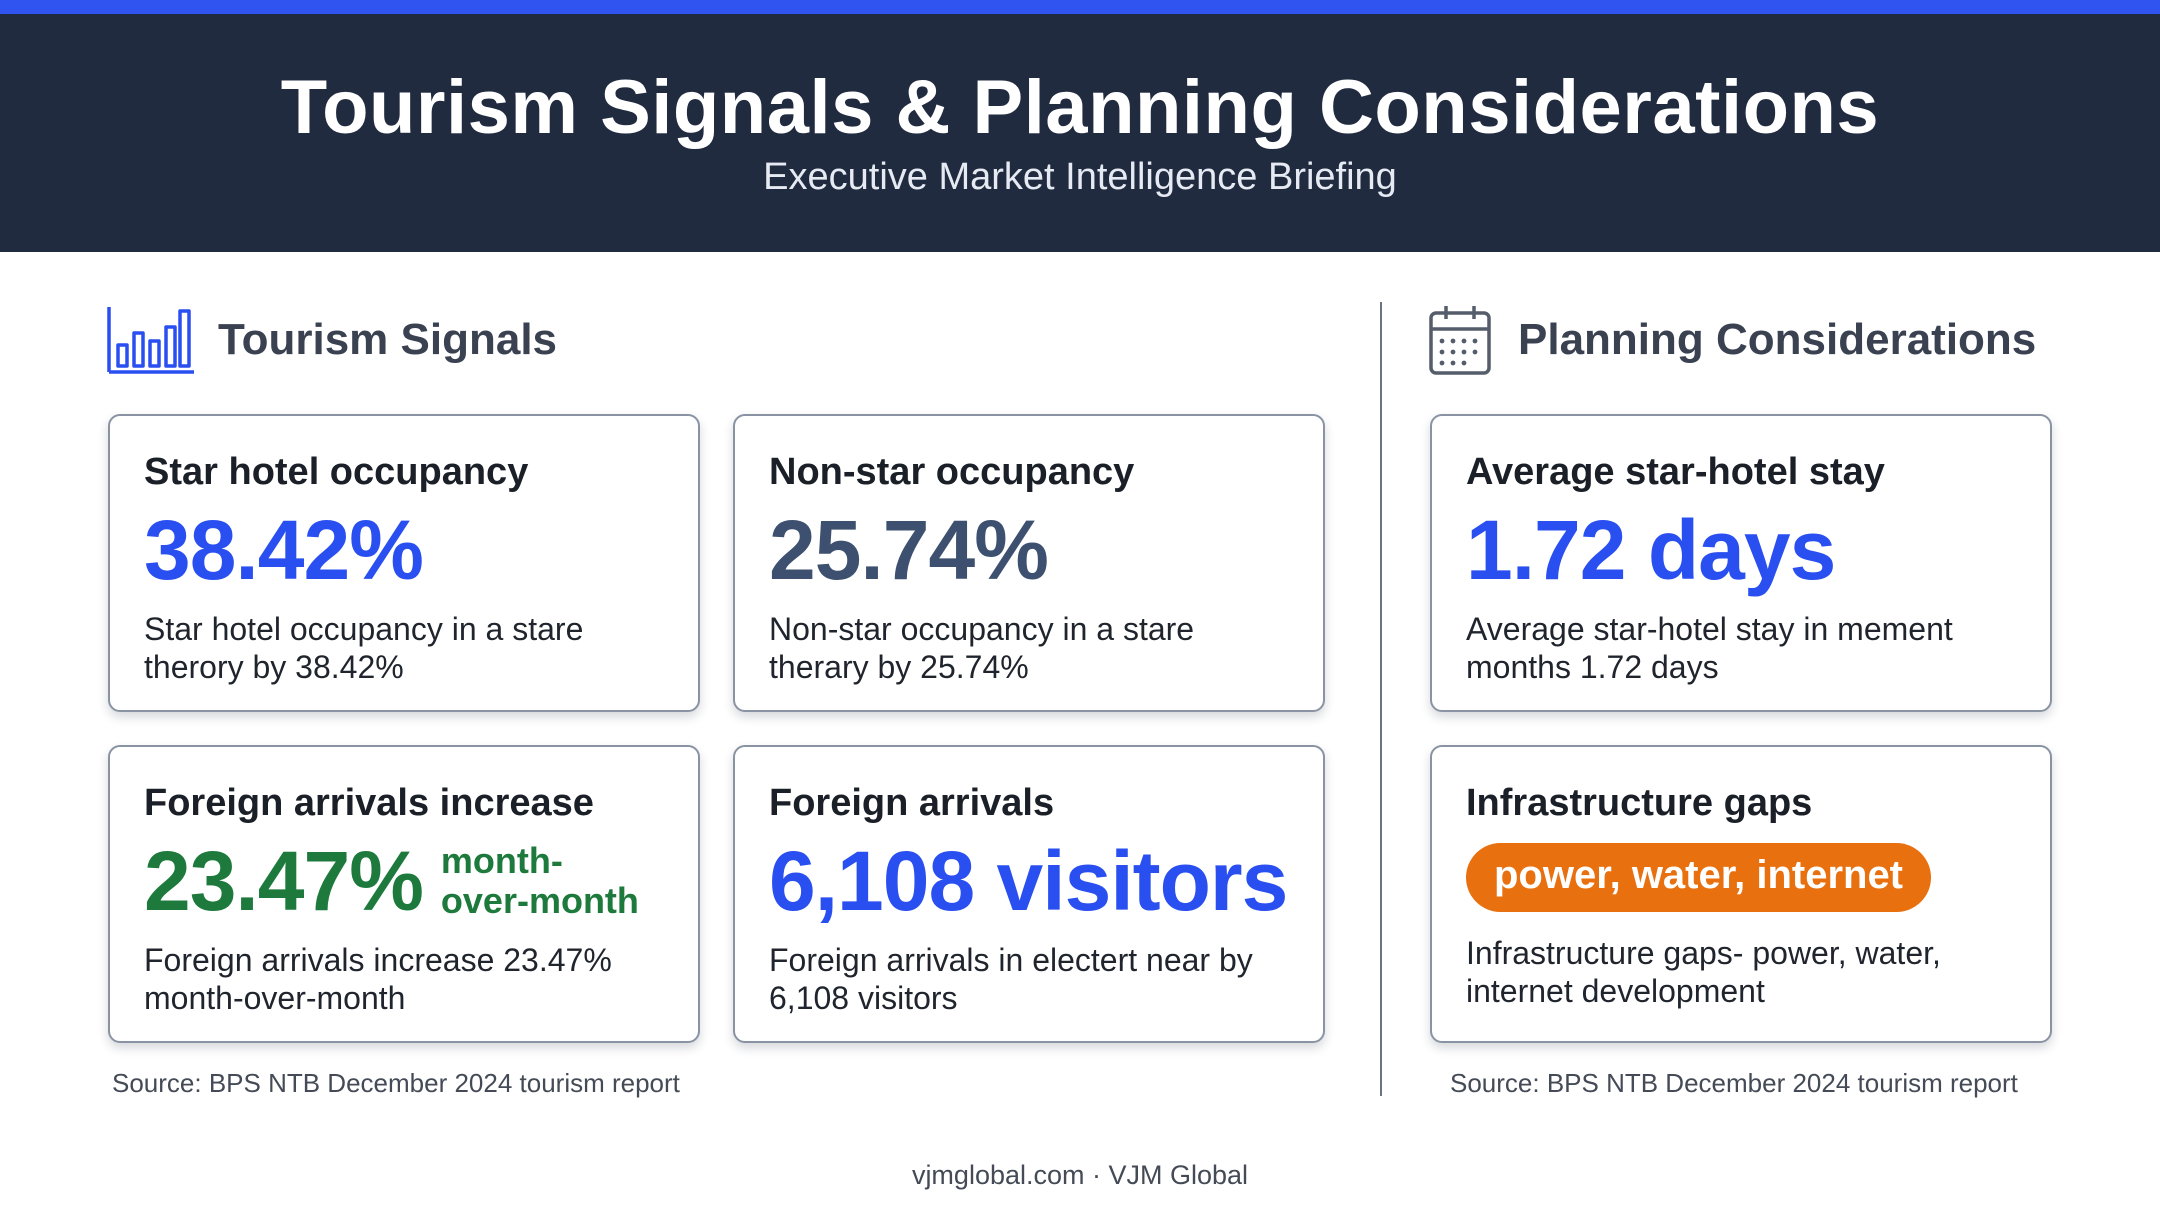  What do you see at coordinates (539, 900) in the screenshot?
I see `value-suffix-line2: over-month` at bounding box center [539, 900].